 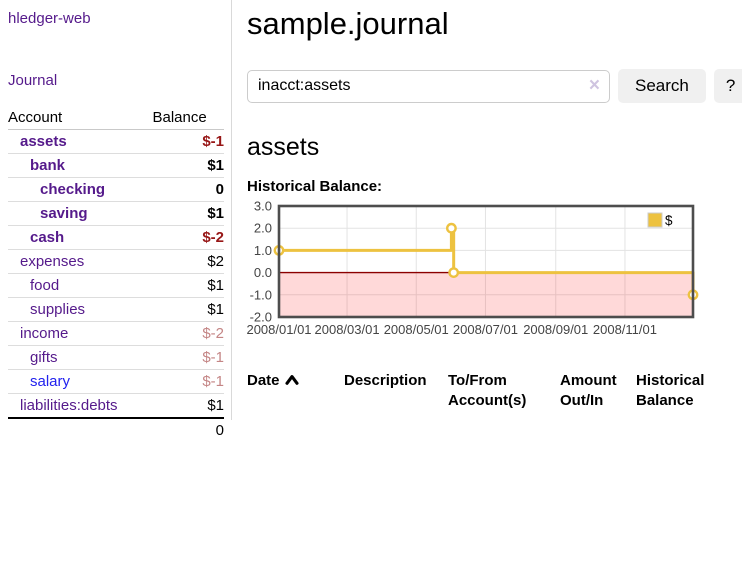 What do you see at coordinates (80, 118) in the screenshot?
I see `accounts-header-account: Account` at bounding box center [80, 118].